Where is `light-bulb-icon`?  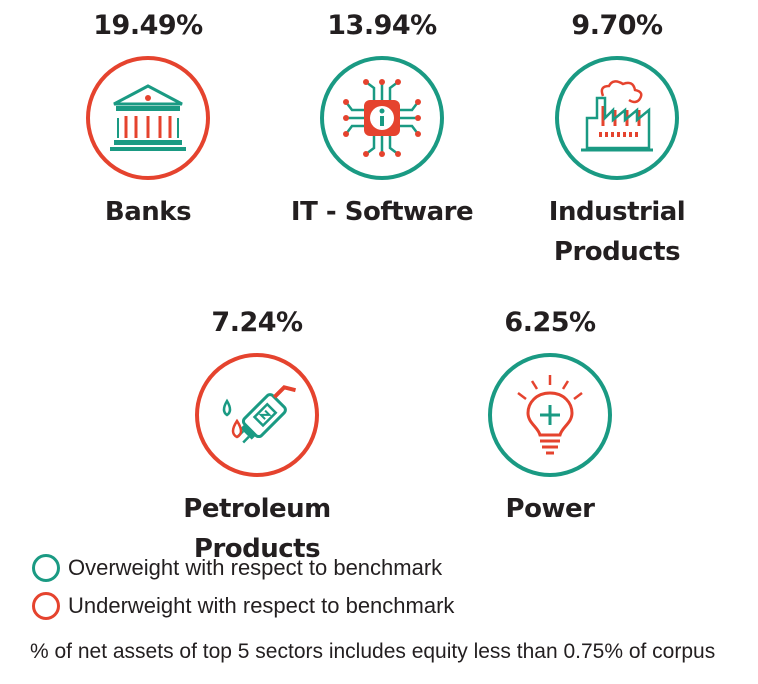
light-bulb-icon is located at coordinates (550, 415).